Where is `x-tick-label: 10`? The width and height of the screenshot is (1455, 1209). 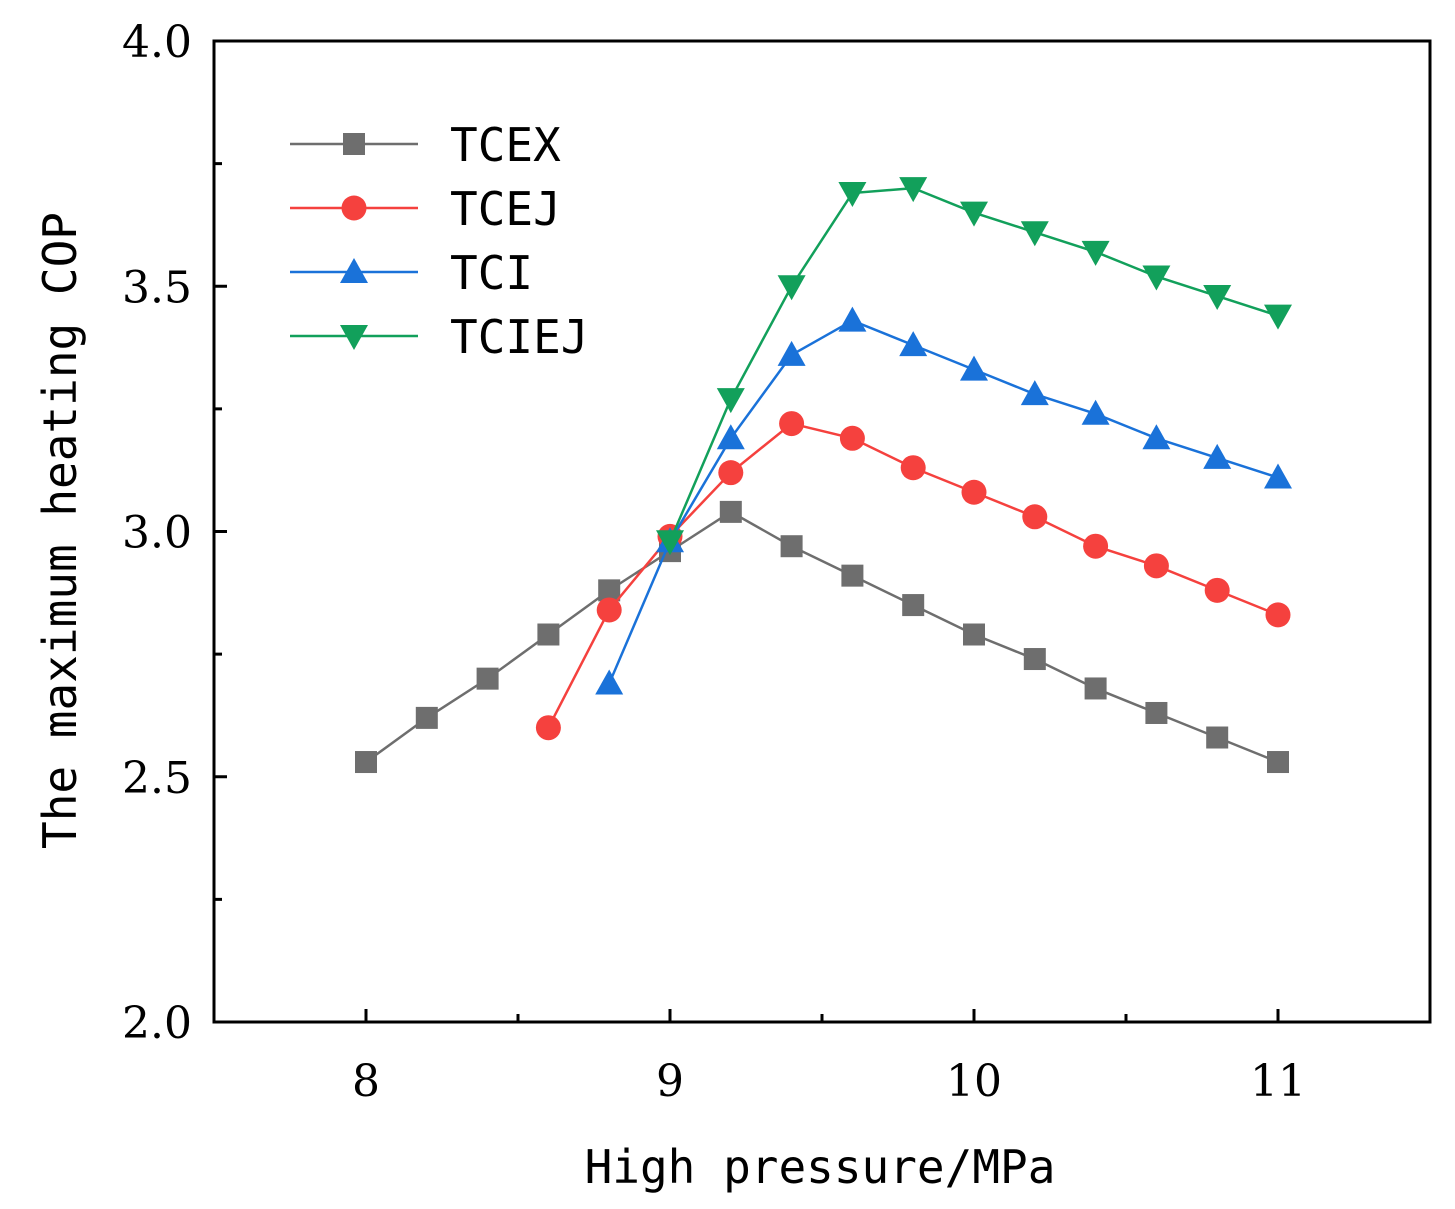
x-tick-label: 10 is located at coordinates (974, 1081).